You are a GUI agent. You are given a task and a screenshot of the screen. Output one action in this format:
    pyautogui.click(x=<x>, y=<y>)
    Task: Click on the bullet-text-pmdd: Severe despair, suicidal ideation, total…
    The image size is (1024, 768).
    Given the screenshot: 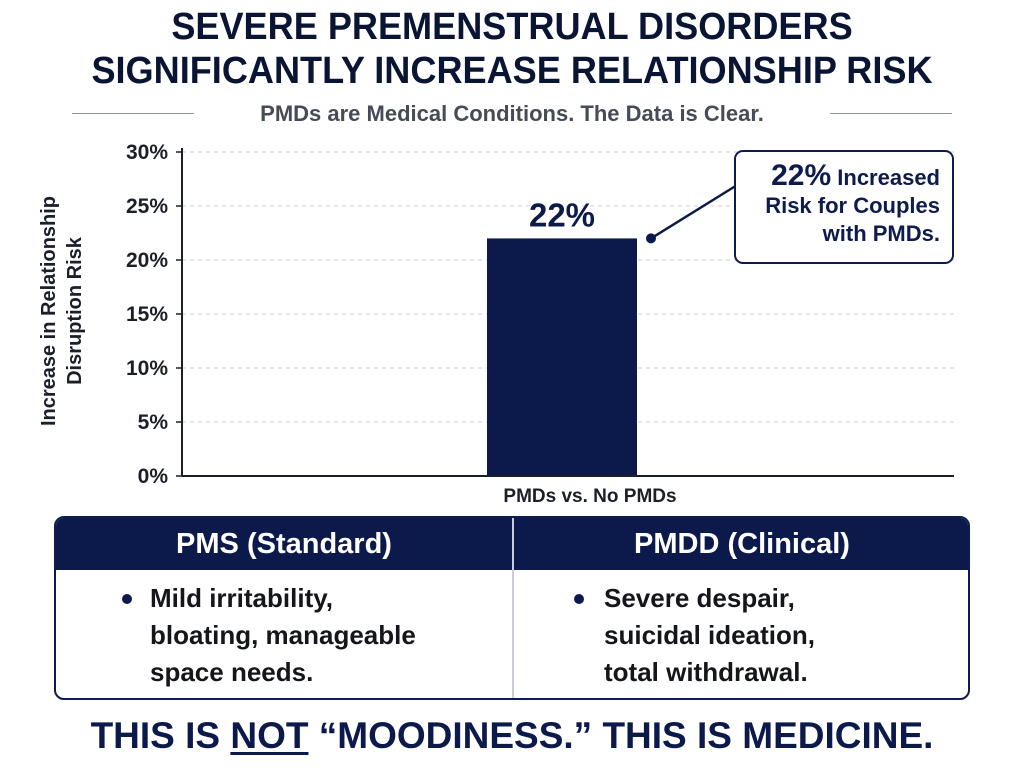 What is the action you would take?
    pyautogui.click(x=709, y=635)
    